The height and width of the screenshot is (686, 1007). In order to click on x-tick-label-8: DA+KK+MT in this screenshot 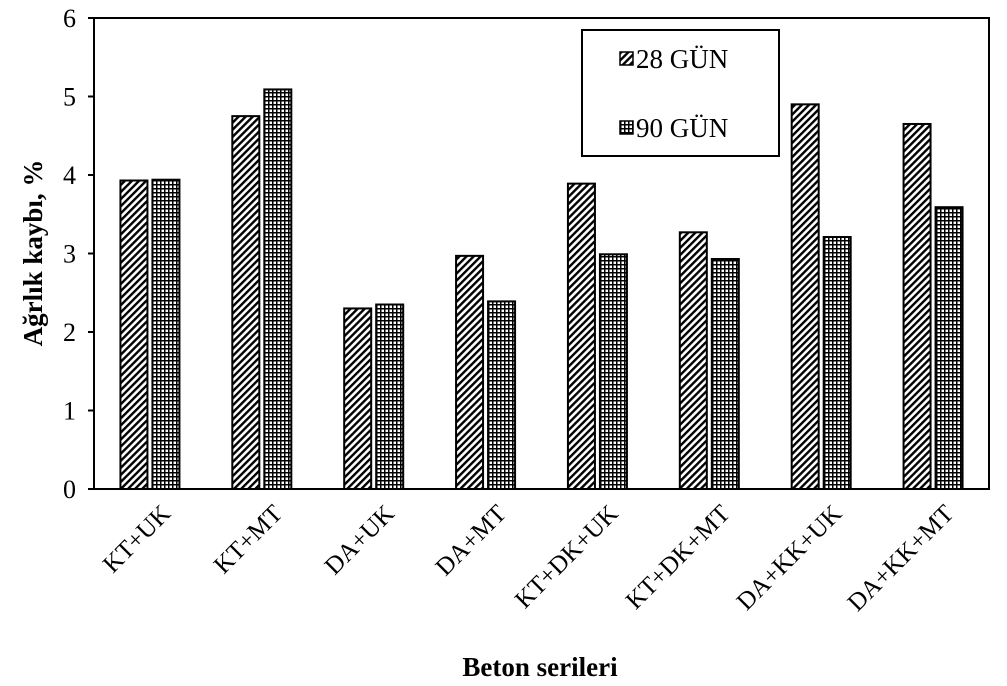, I will do `click(901, 558)`.